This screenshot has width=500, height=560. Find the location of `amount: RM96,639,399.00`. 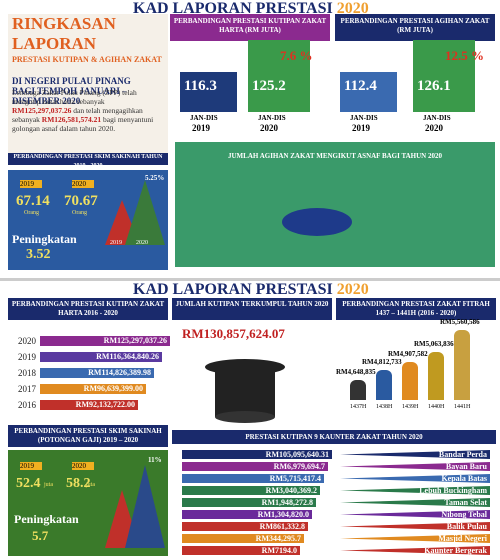

amount: RM96,639,399.00 is located at coordinates (113, 388).